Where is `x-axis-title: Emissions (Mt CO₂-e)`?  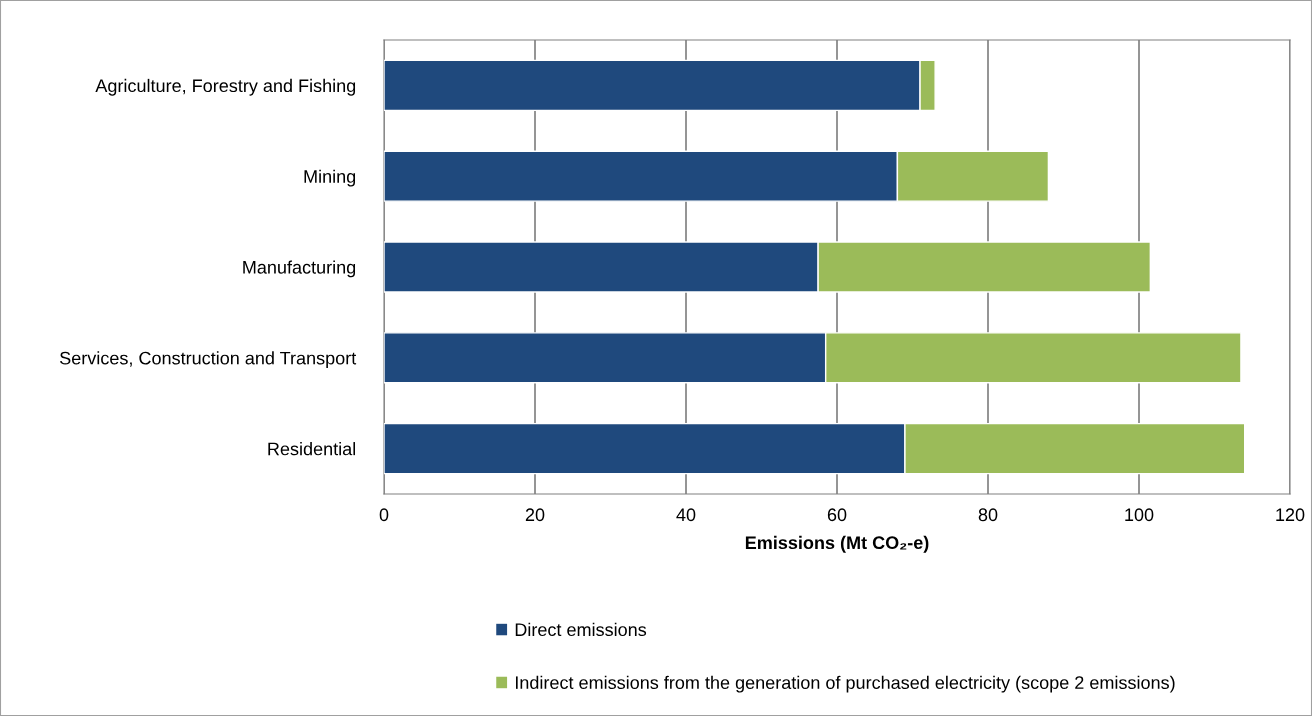
x-axis-title: Emissions (Mt CO₂-e) is located at coordinates (837, 544).